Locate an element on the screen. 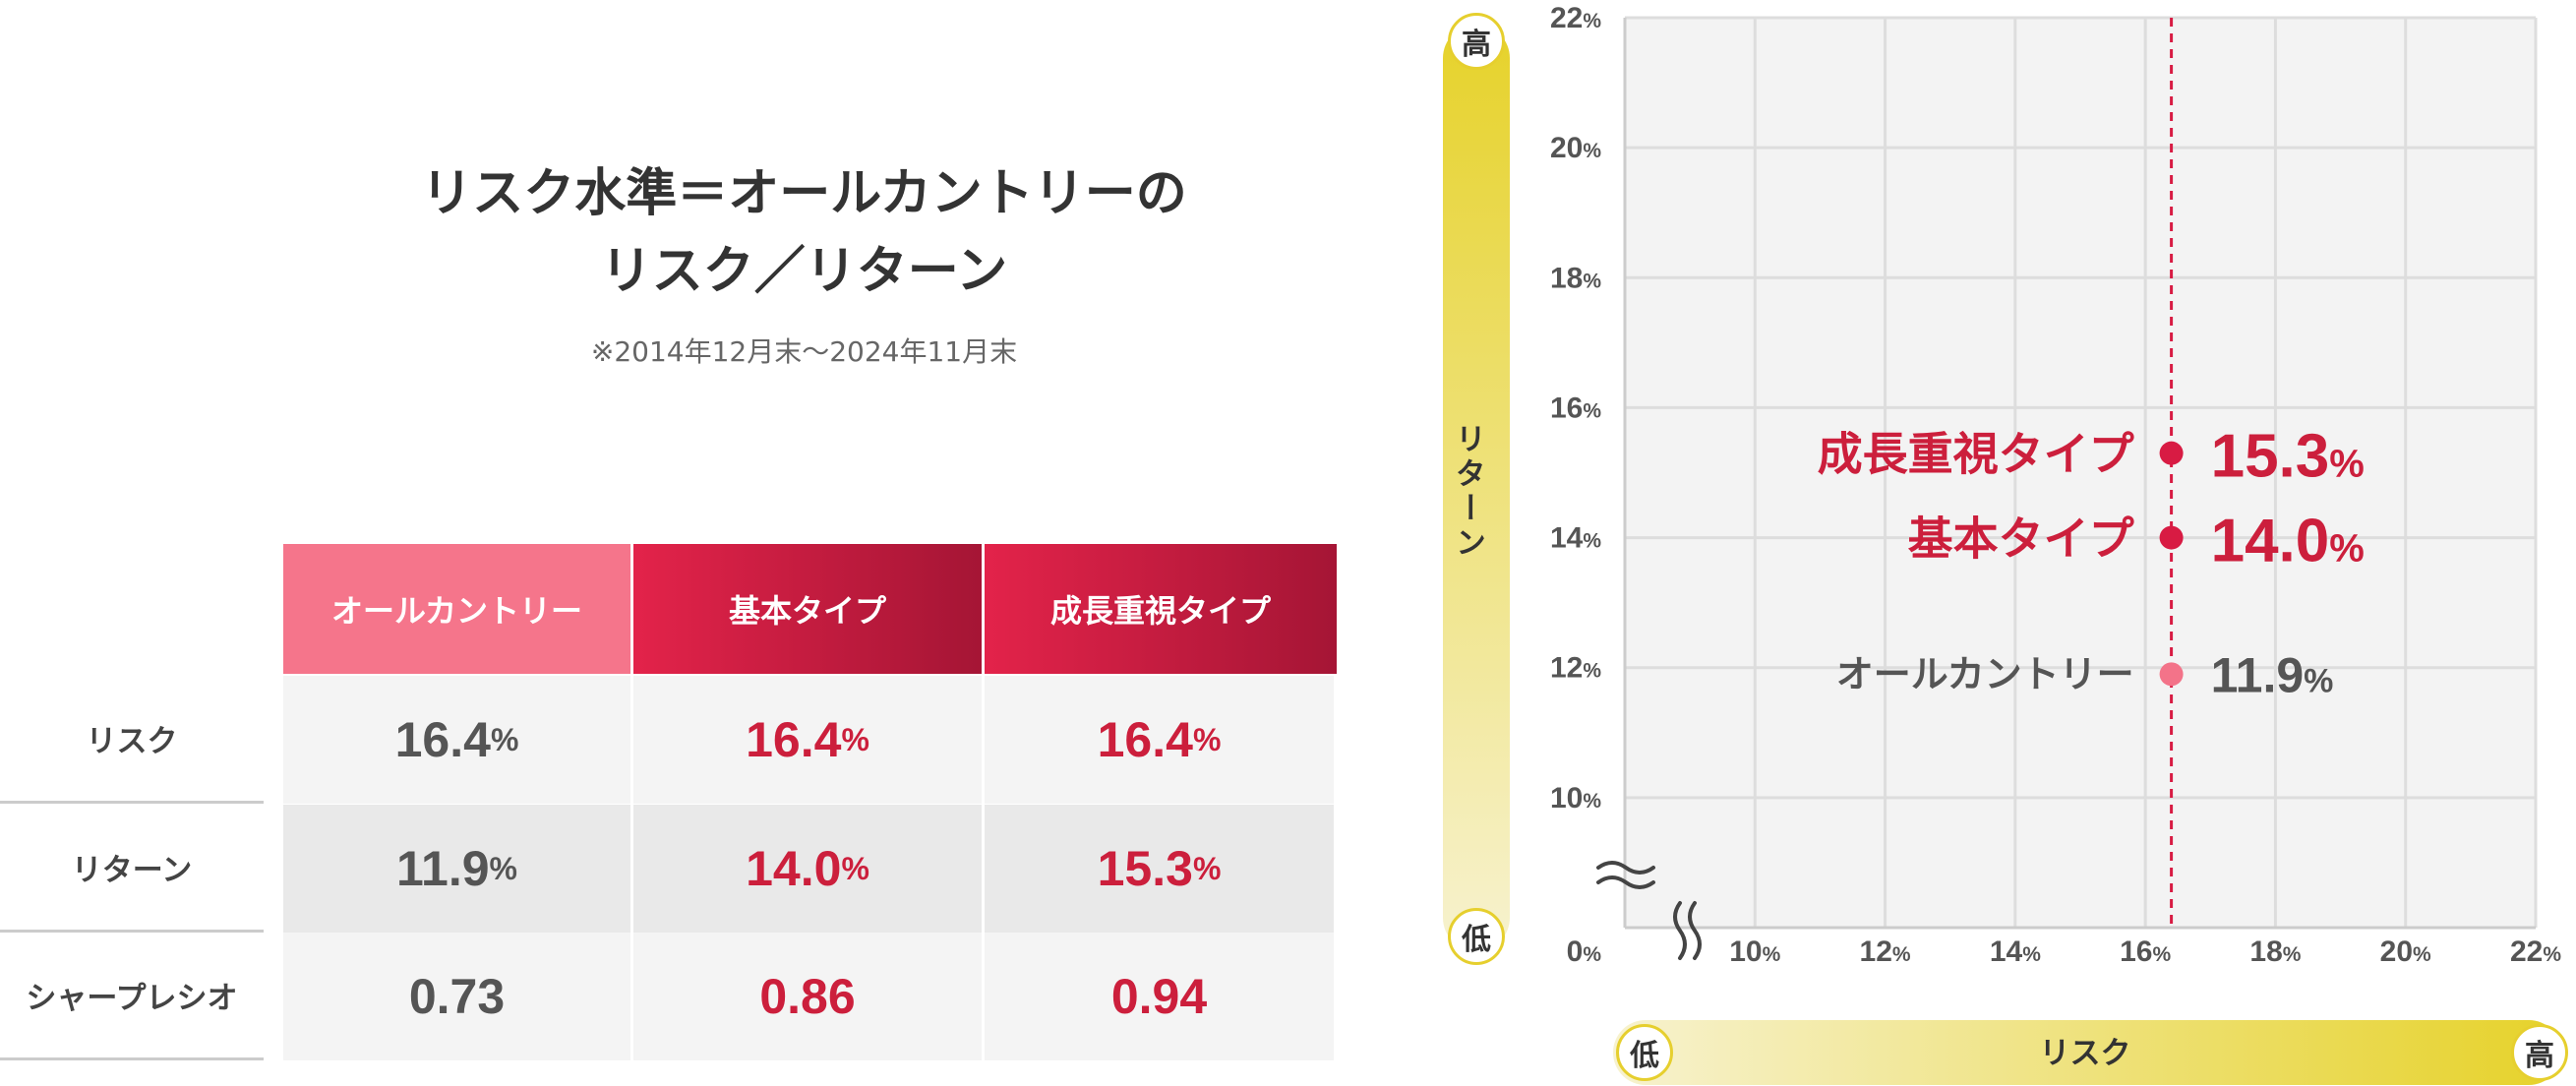 Image resolution: width=2576 pixels, height=1086 pixels. y-high-marker: 高 is located at coordinates (1476, 42).